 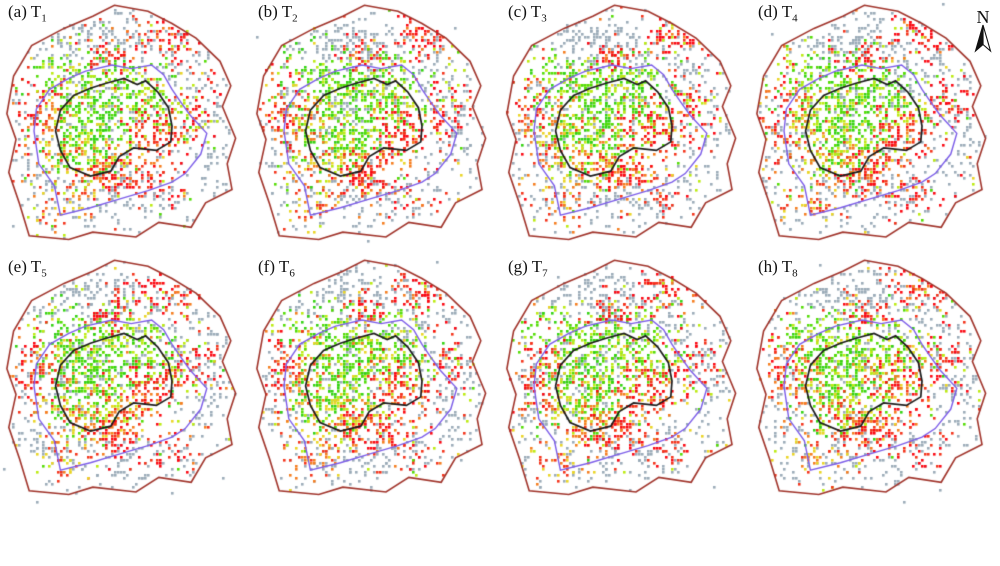 What do you see at coordinates (25, 11) in the screenshot?
I see `panel-label-text: (a) T` at bounding box center [25, 11].